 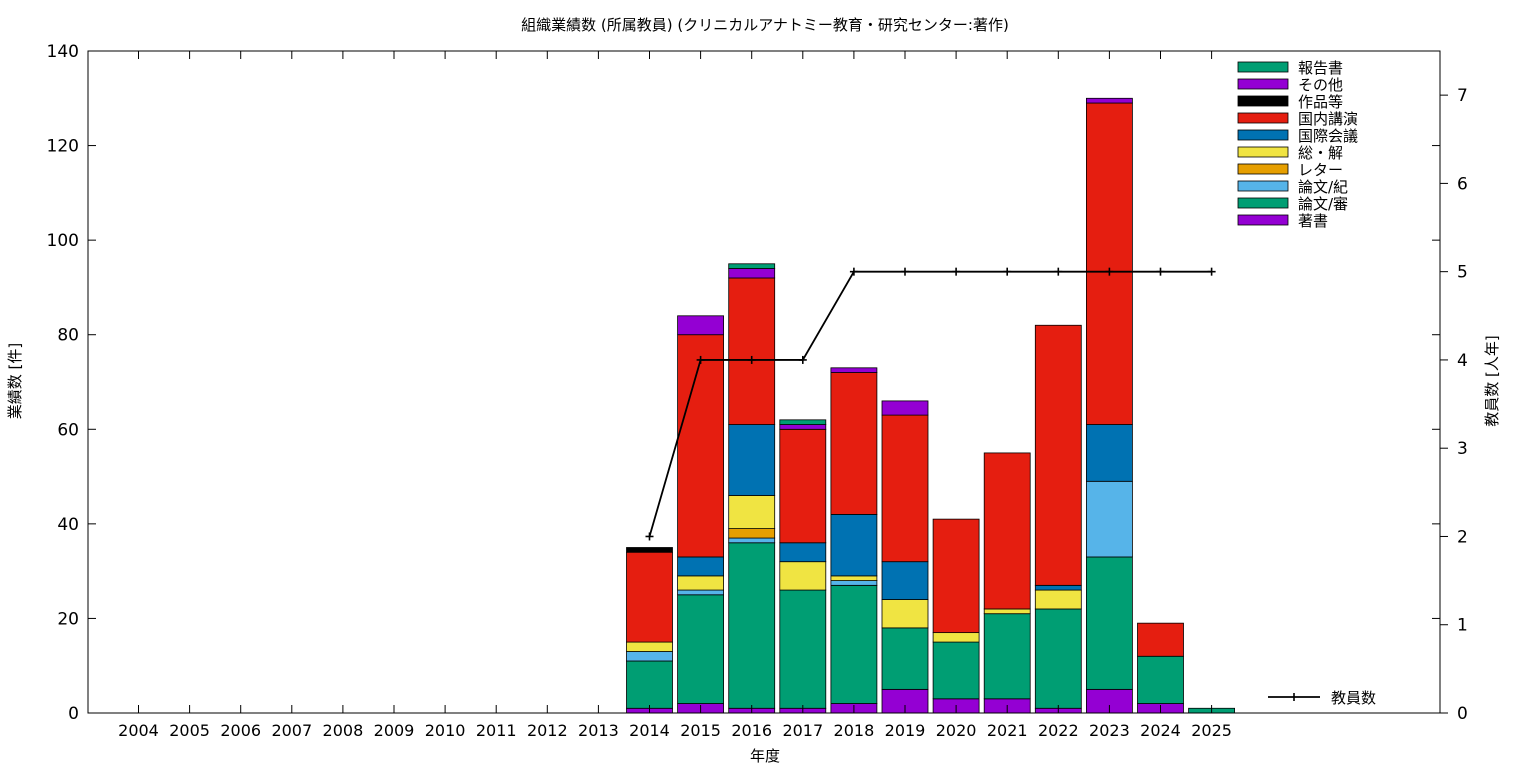 What do you see at coordinates (1313, 221) in the screenshot?
I see `legend-label: 著書` at bounding box center [1313, 221].